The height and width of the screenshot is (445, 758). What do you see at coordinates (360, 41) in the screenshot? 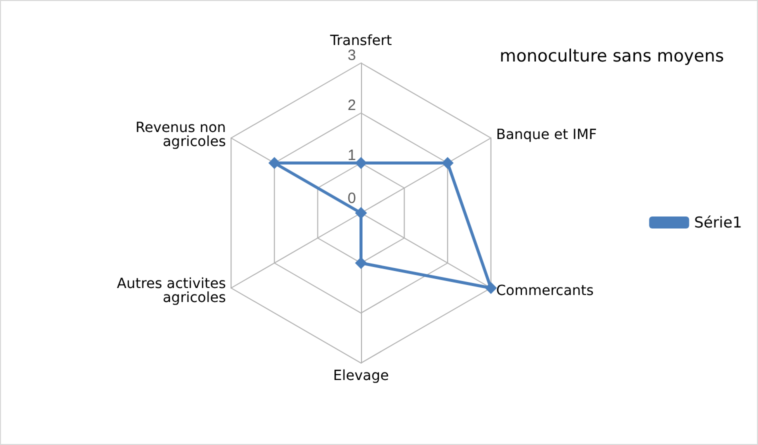
I see `spoke-label: Transfert` at bounding box center [360, 41].